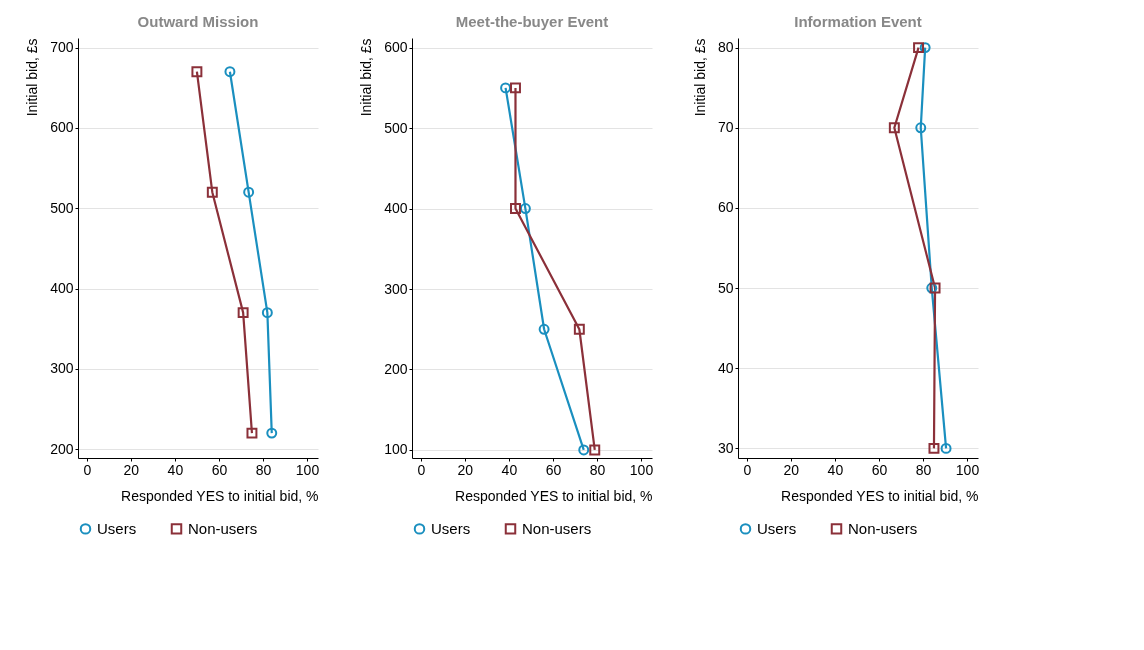 This screenshot has height=650, width=1144. Describe the element at coordinates (725, 287) in the screenshot. I see `y-tick-label: 50` at that location.